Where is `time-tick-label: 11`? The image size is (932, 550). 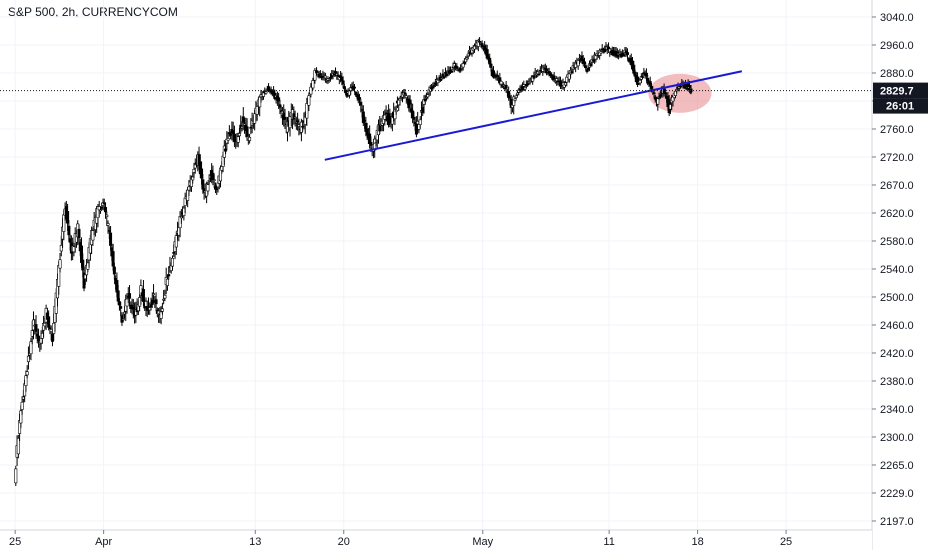
time-tick-label: 11 is located at coordinates (608, 542).